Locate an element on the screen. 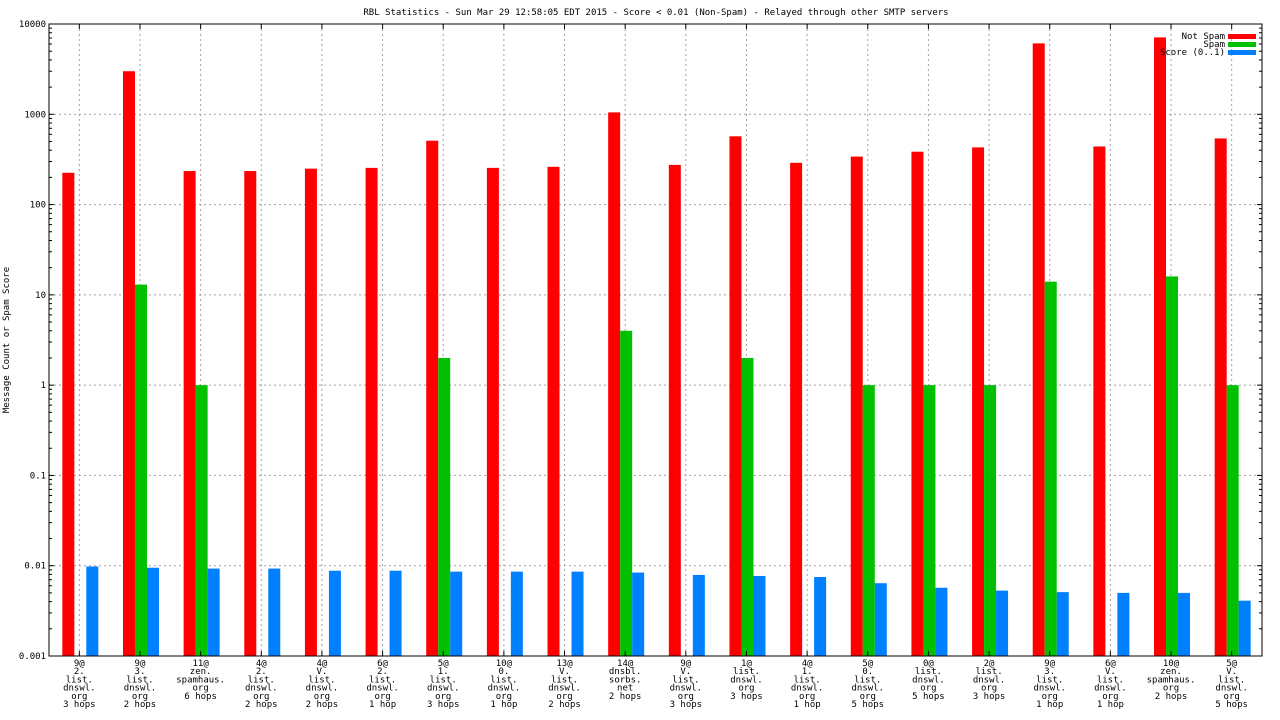 Image resolution: width=1280 pixels, height=720 pixels. x-tick-label-line: spamhaus. is located at coordinates (1171, 680).